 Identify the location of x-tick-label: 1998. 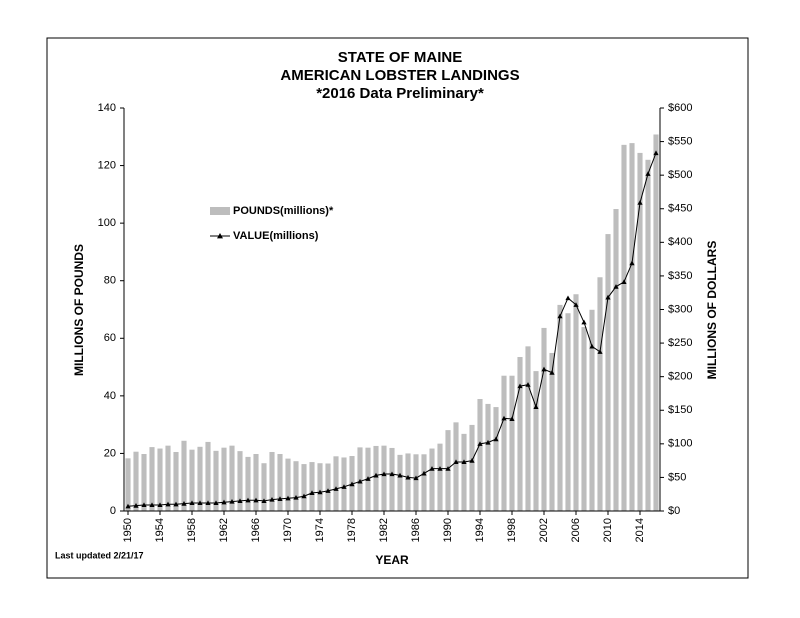
(512, 530).